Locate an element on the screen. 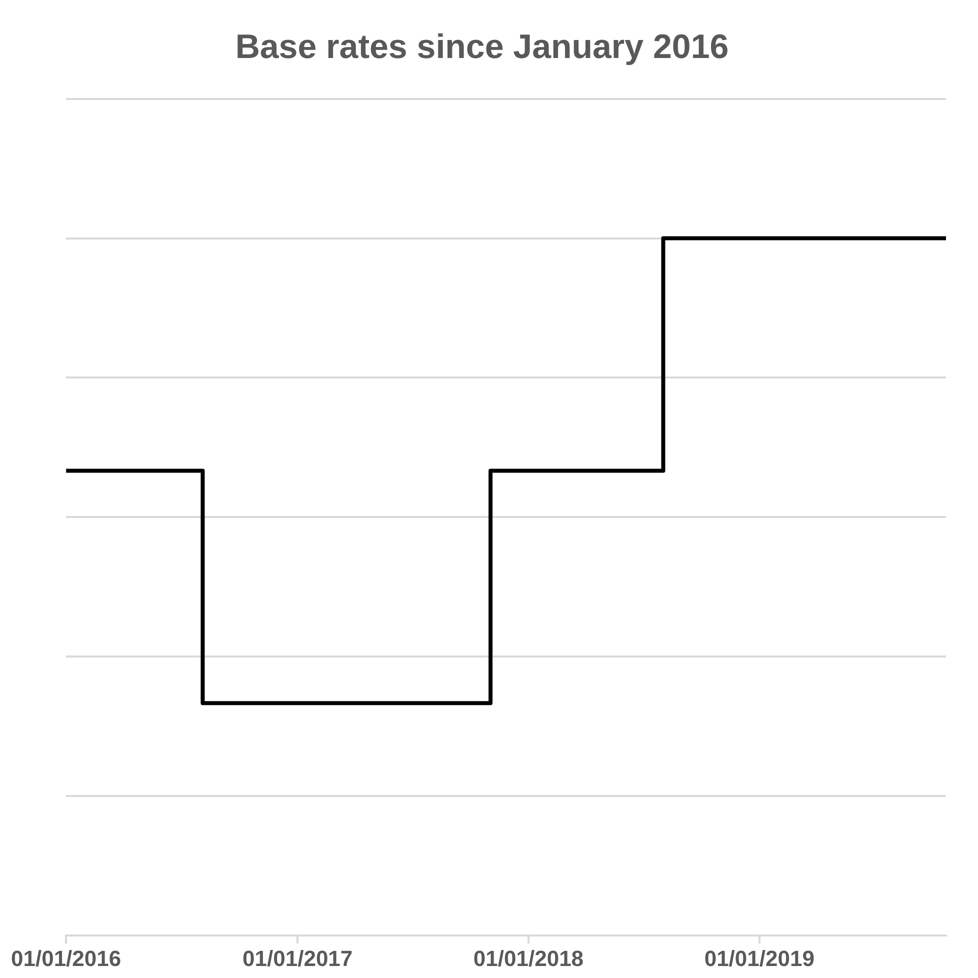 This screenshot has height=978, width=978. x-tick-label: 01/01/2016 is located at coordinates (66, 958).